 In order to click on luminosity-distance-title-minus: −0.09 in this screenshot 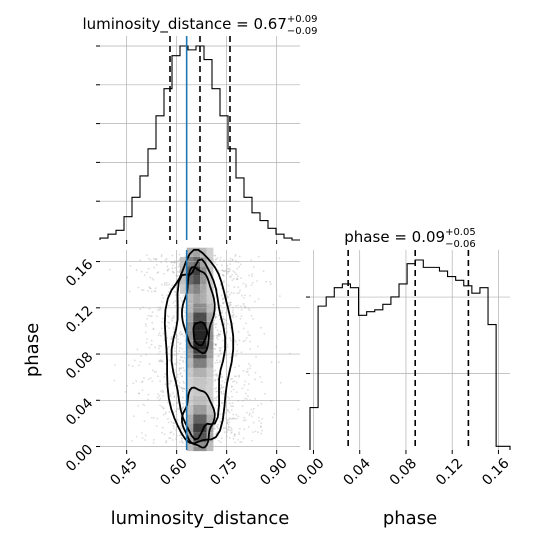, I will do `click(302, 31)`.